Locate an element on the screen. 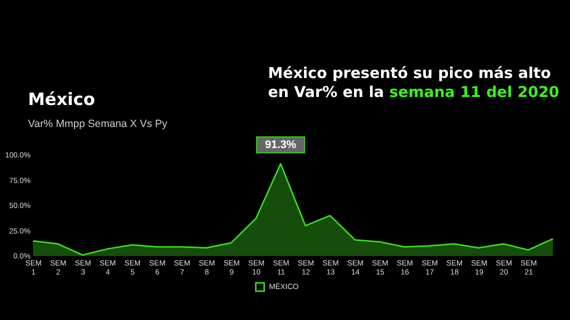 The height and width of the screenshot is (320, 570). data-label: 91.3% is located at coordinates (280, 144).